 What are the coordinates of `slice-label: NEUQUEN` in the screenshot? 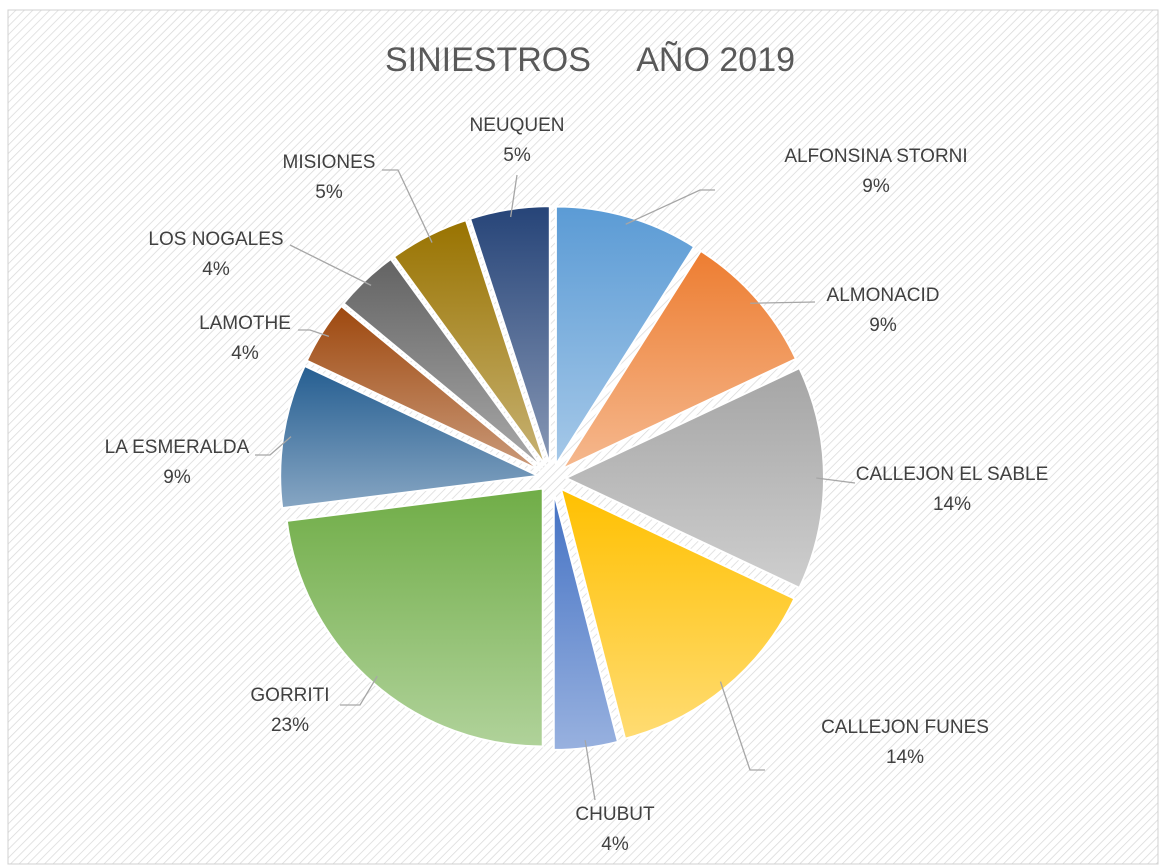 It's located at (516, 125).